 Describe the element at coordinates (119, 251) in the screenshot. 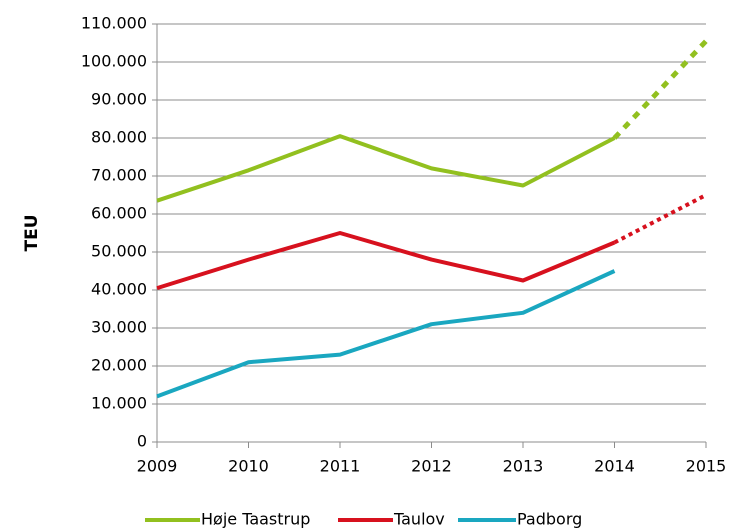

I see `y-tick-label: 50.000` at that location.